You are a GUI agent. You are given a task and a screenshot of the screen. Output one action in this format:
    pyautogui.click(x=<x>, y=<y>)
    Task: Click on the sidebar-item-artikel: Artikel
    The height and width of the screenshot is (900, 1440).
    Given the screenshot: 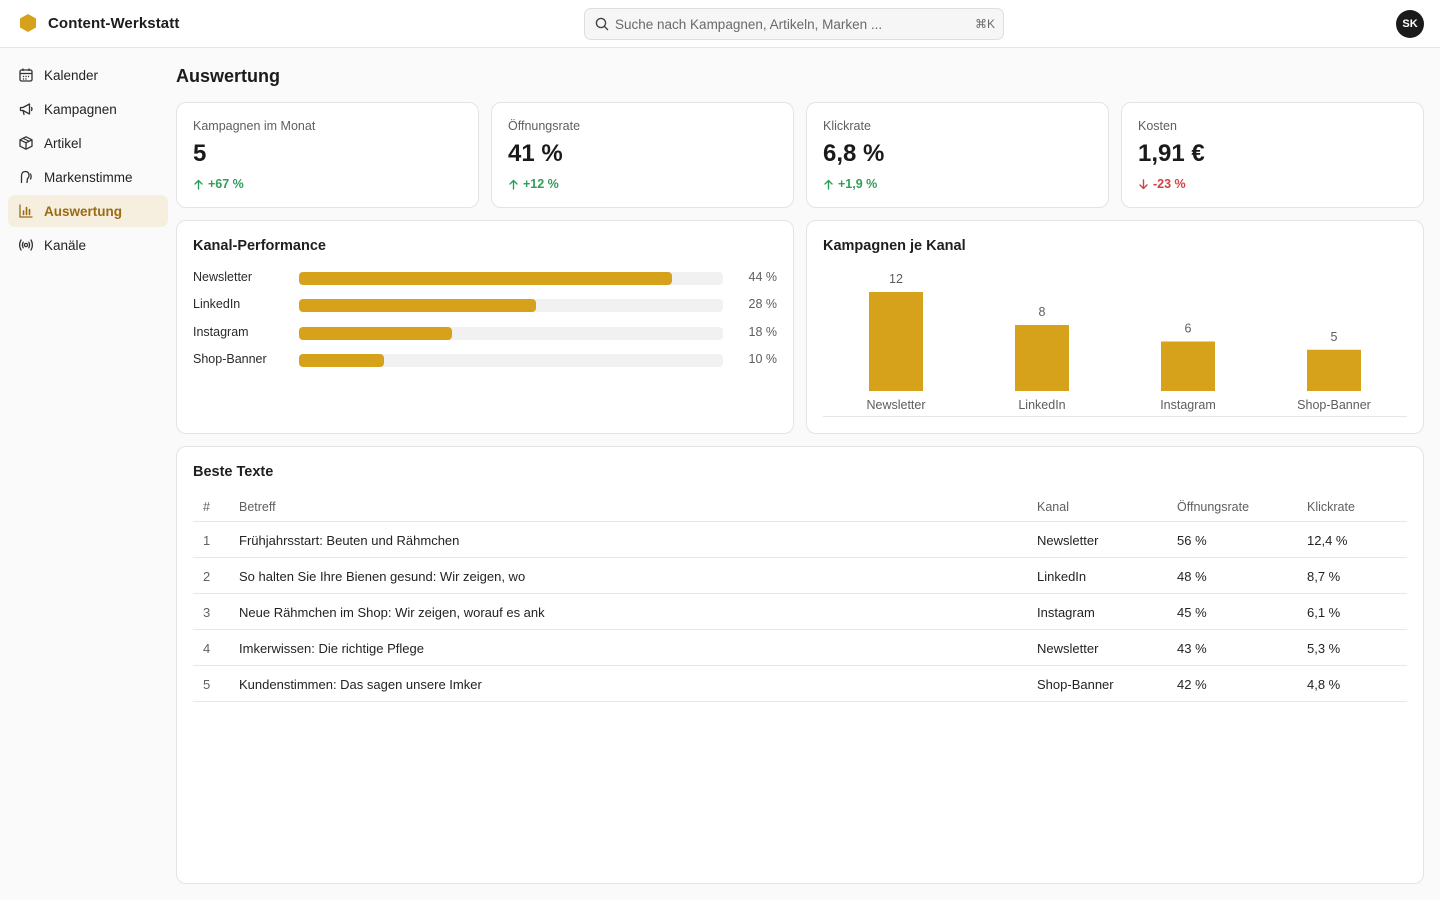 What is the action you would take?
    pyautogui.click(x=88, y=143)
    